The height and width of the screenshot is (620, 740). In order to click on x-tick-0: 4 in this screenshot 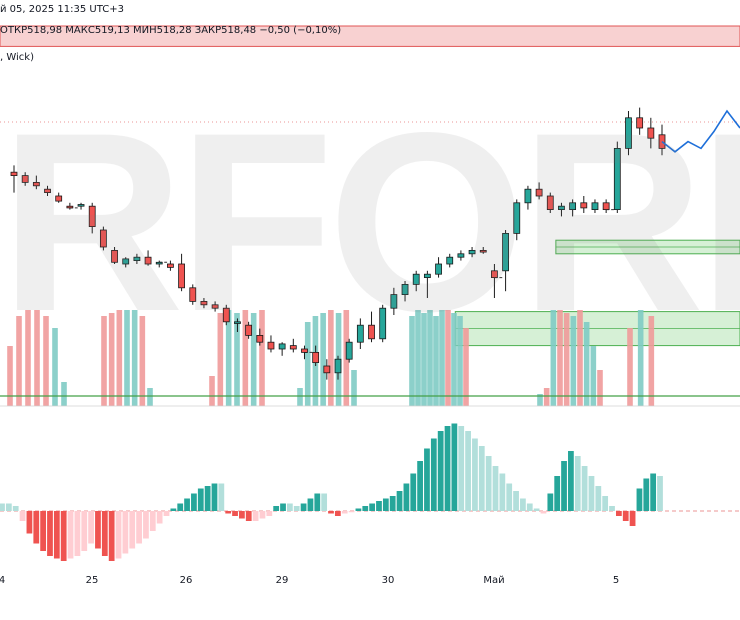, I will do `click(3, 580)`.